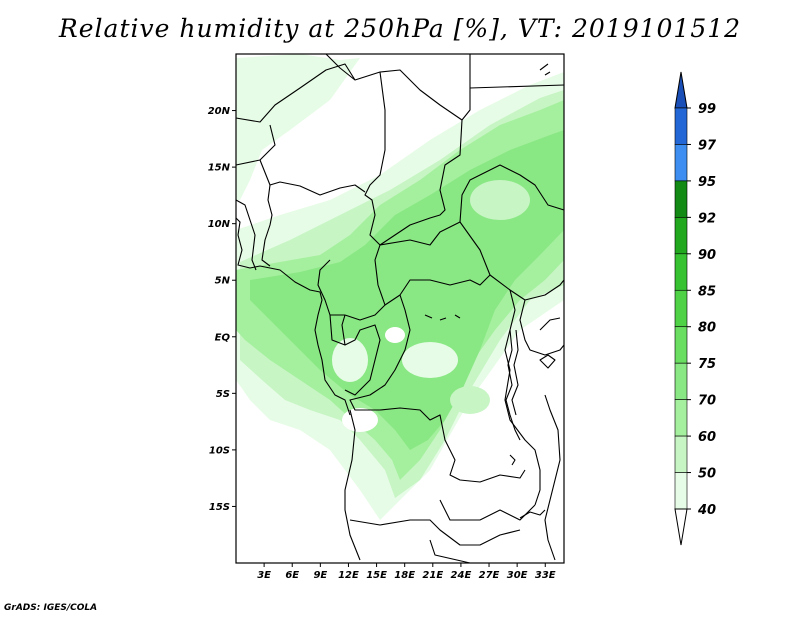  Describe the element at coordinates (489, 575) in the screenshot. I see `lon-tick-label: 27E` at that location.